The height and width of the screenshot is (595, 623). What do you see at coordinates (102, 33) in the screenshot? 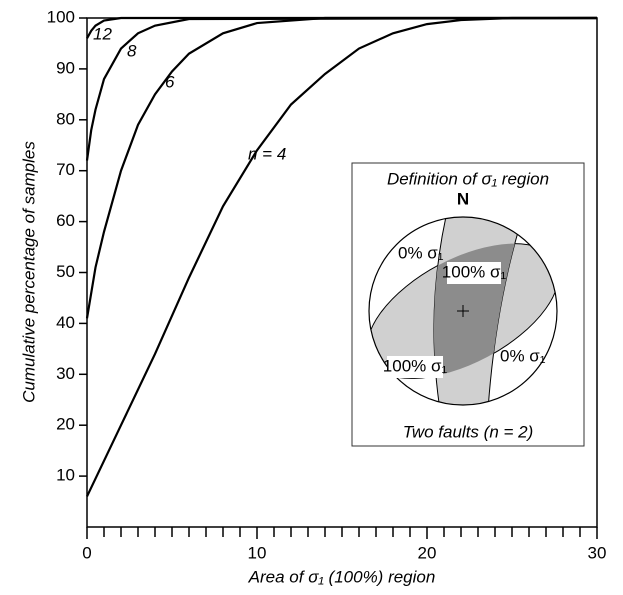
I see `curve-label: 12` at bounding box center [102, 33].